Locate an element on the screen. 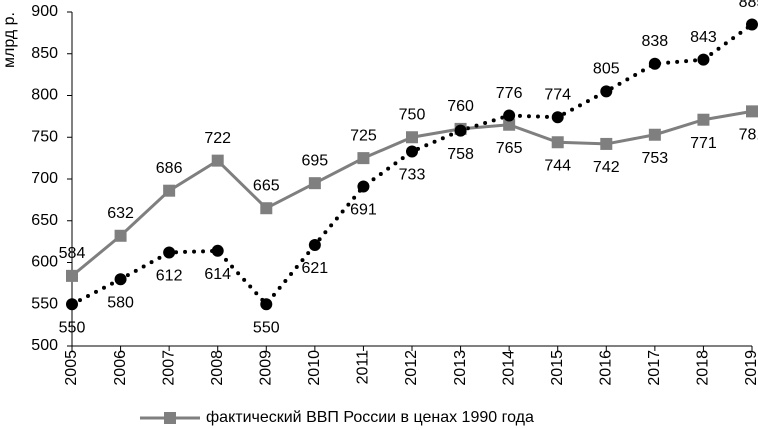  data-label: 665 is located at coordinates (266, 185).